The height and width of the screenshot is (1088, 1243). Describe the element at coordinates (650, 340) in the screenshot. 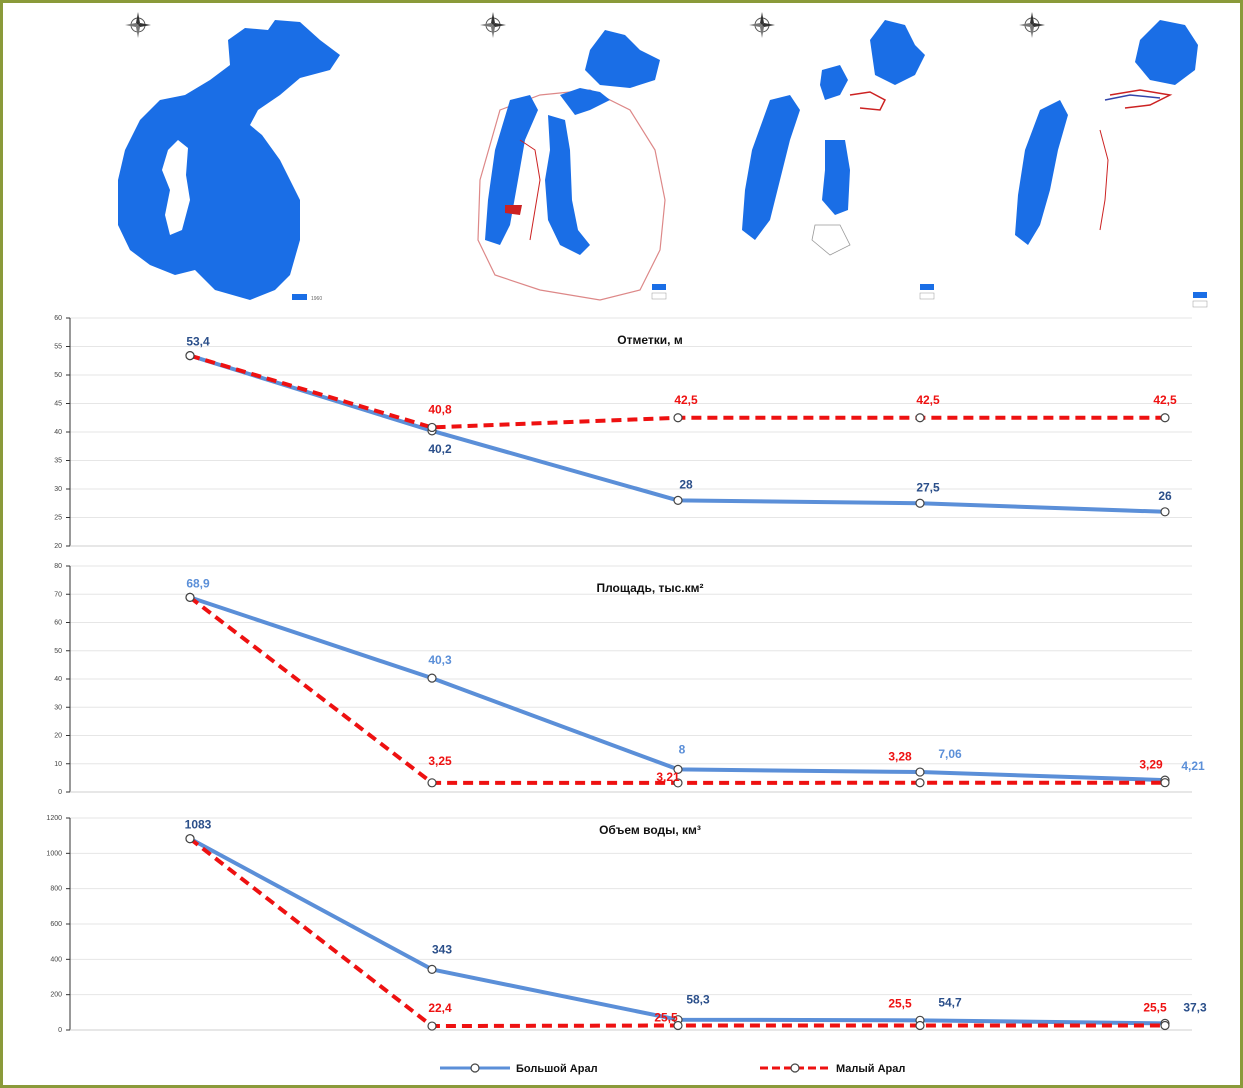

I see `chart-title: Отметки, м` at that location.